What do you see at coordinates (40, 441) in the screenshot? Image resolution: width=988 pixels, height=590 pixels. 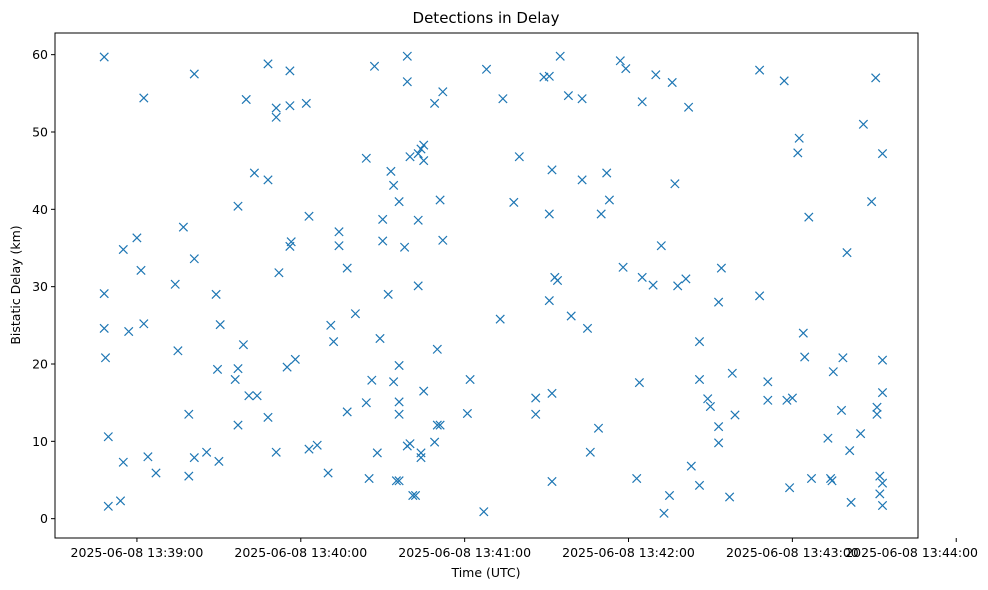 I see `y-tick-label: 10` at bounding box center [40, 441].